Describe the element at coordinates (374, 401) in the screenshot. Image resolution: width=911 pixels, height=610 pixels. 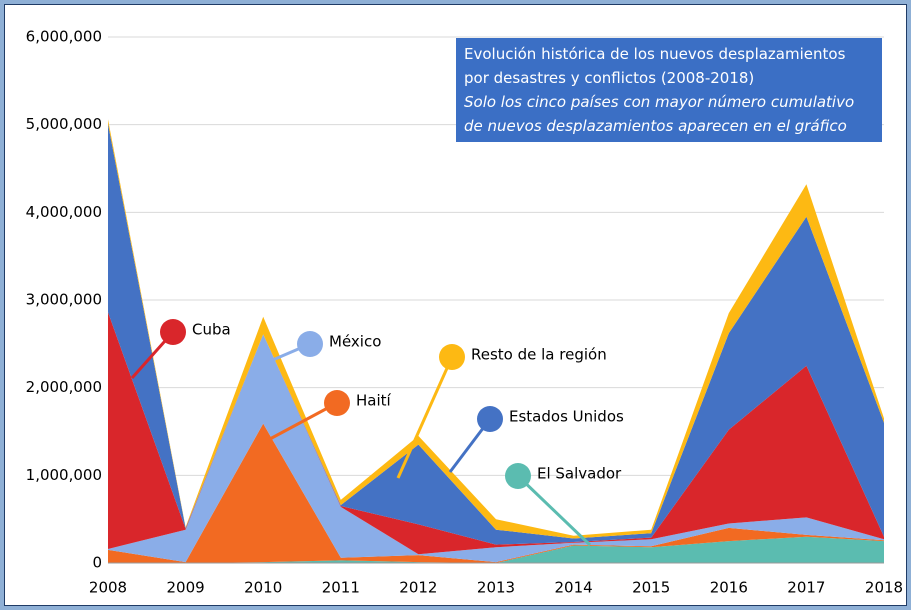
I see `legend-label: Haití` at that location.